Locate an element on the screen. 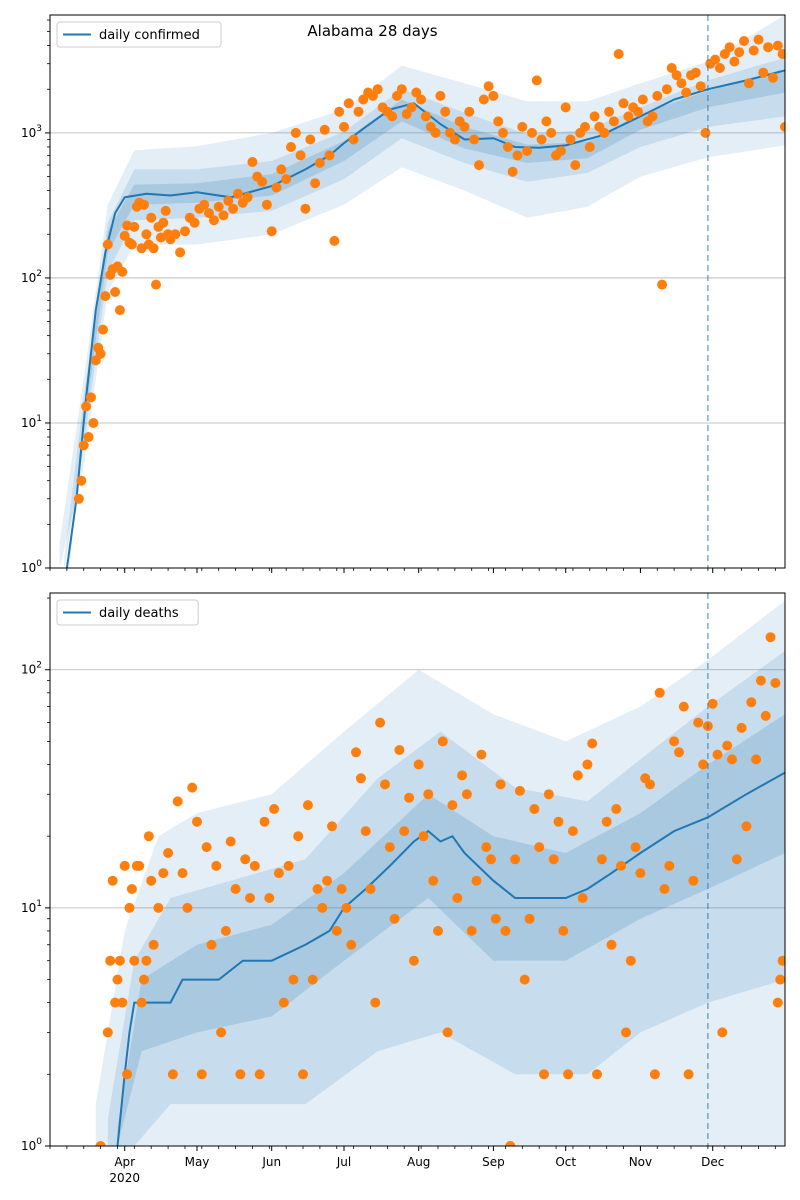 The width and height of the screenshot is (800, 1200). legend: daily confirmed is located at coordinates (139, 34).